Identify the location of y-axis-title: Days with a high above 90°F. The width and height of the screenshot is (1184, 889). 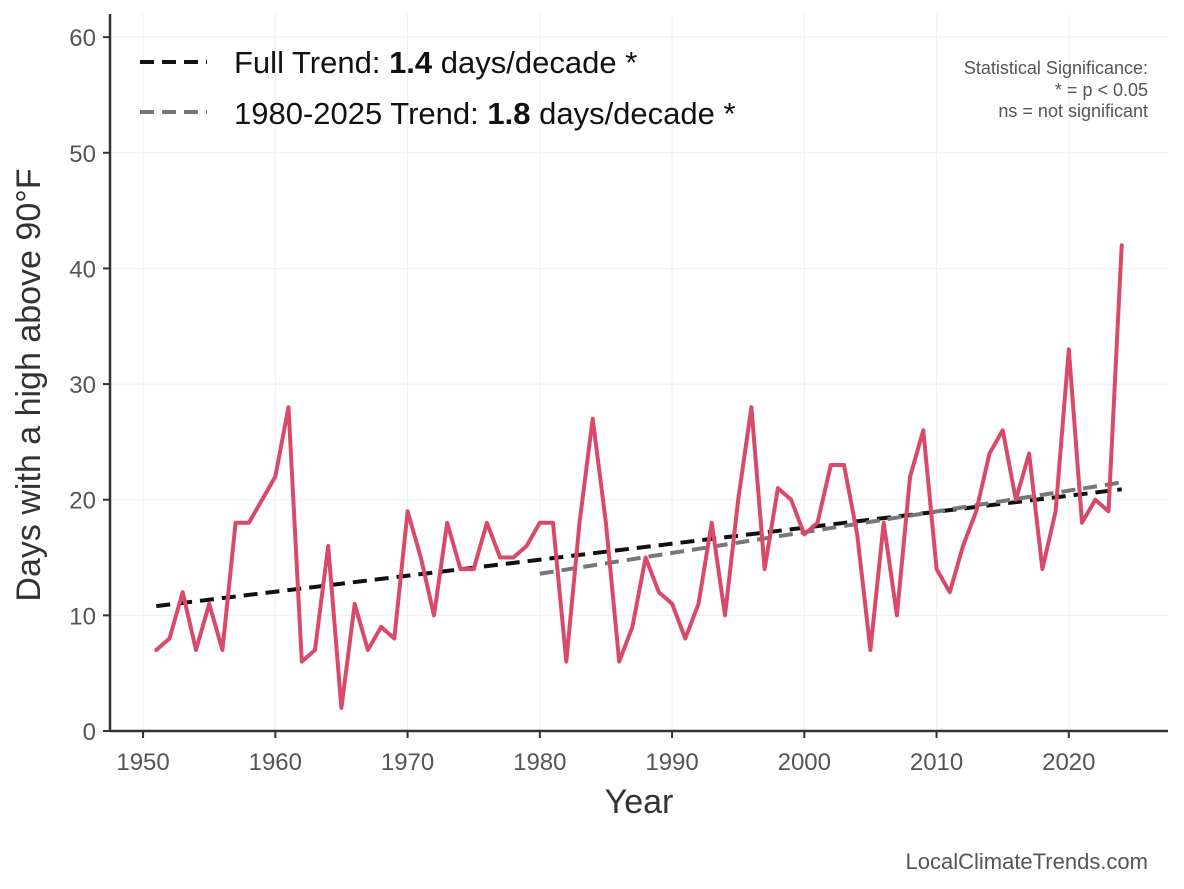
(29, 384).